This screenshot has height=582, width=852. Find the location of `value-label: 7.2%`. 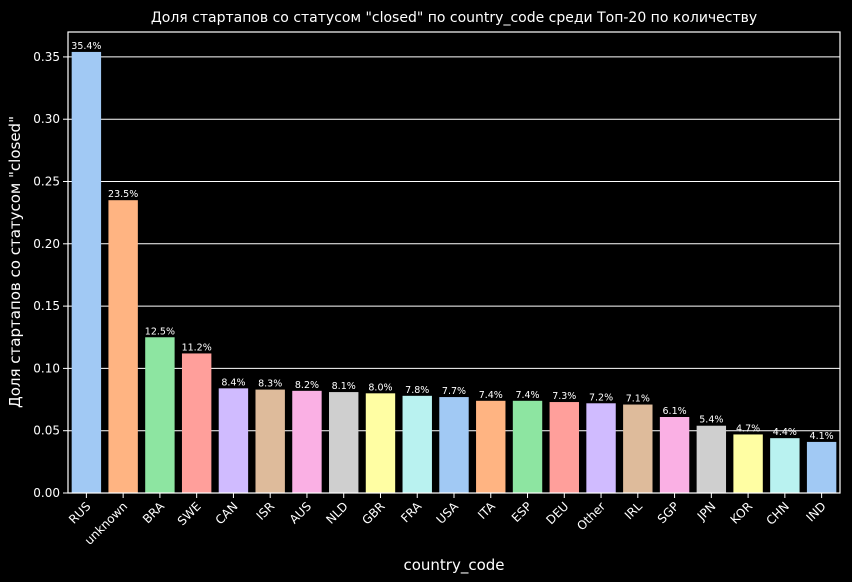

value-label: 7.2% is located at coordinates (601, 397).